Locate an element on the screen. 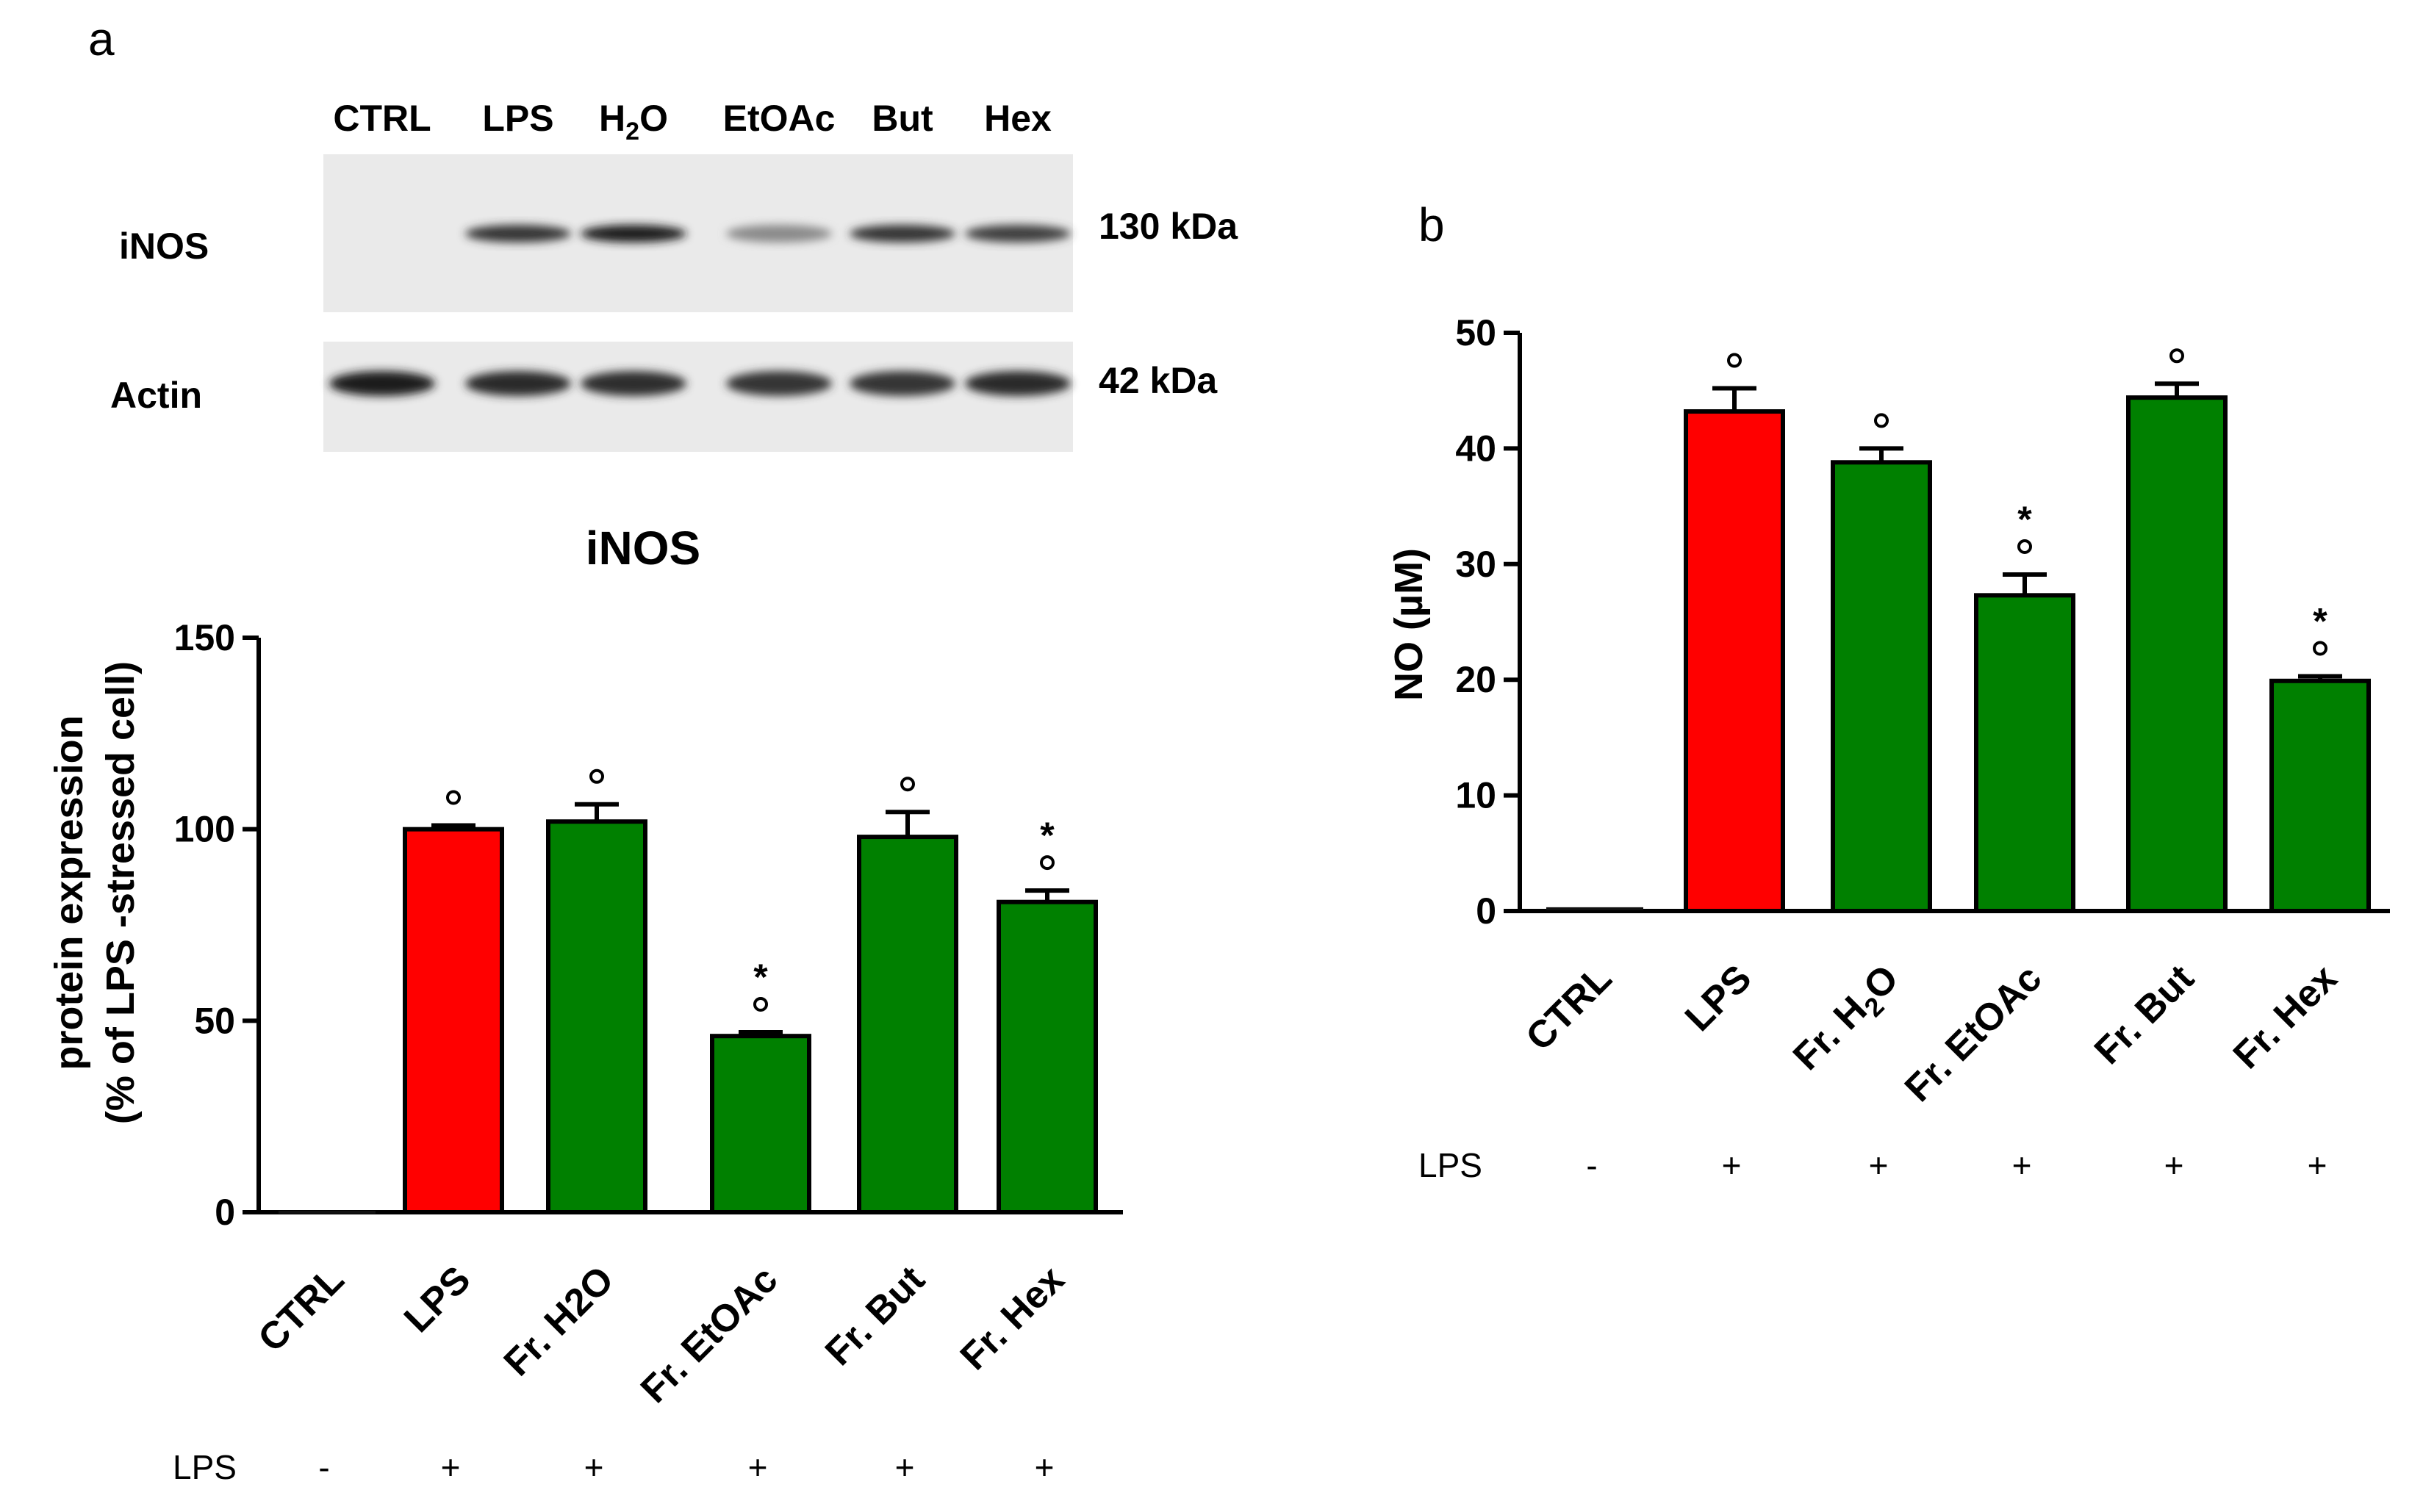 The image size is (2412, 1512). chart-a-title: iNOS is located at coordinates (643, 548).